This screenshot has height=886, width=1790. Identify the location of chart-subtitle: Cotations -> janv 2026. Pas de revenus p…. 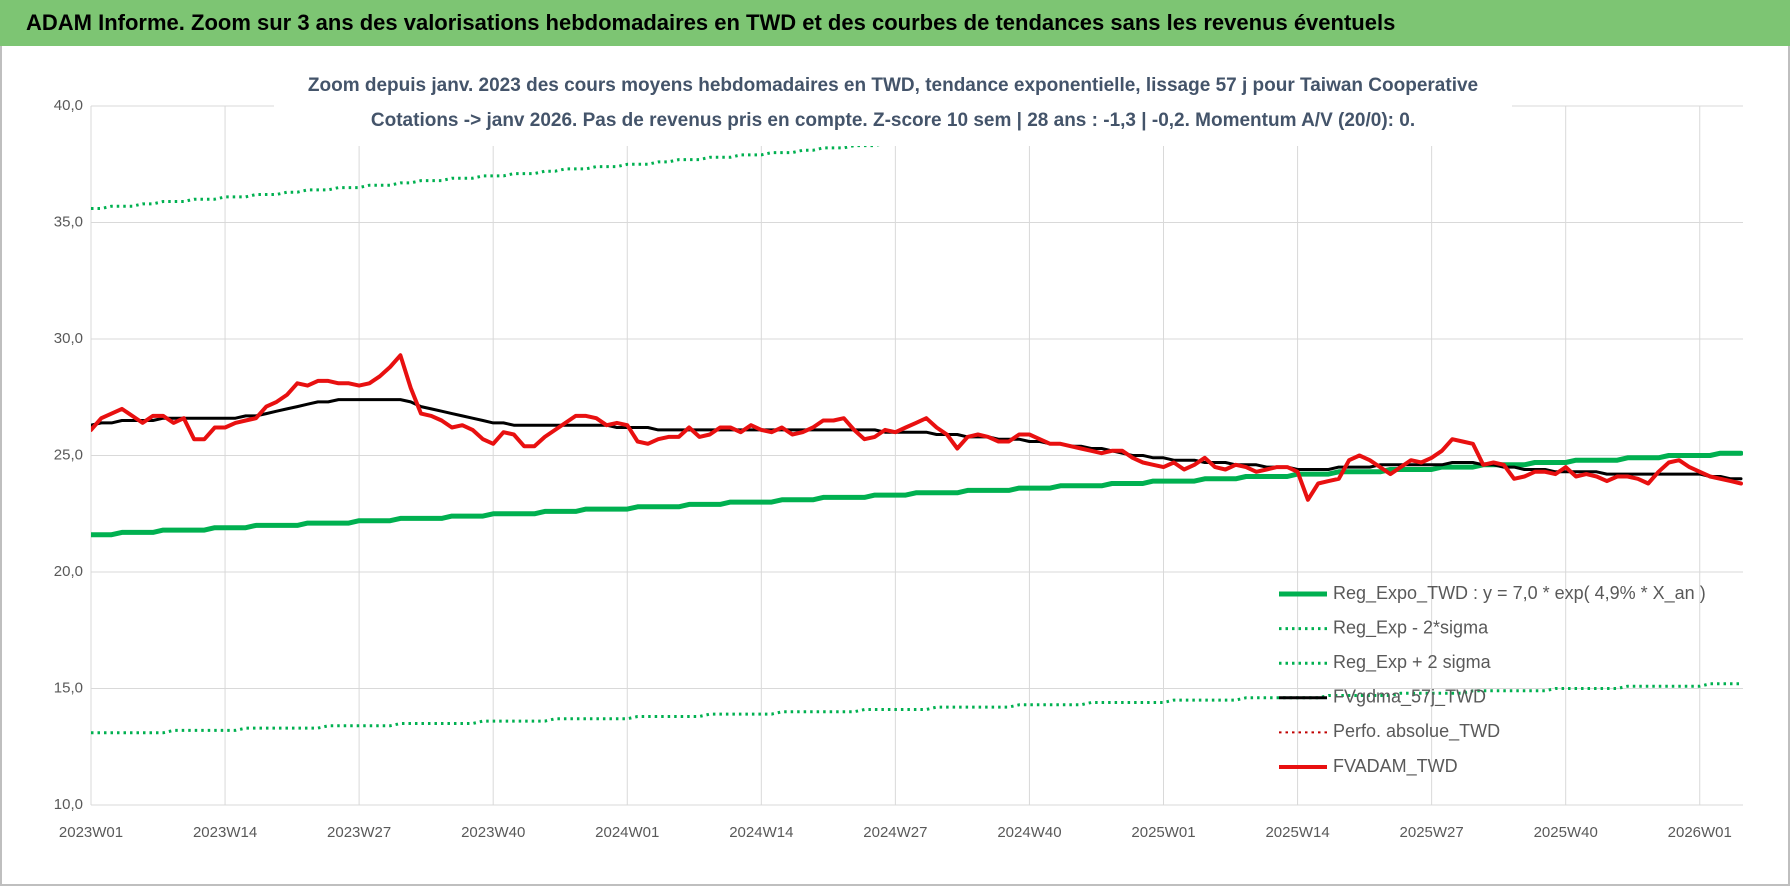
(893, 120).